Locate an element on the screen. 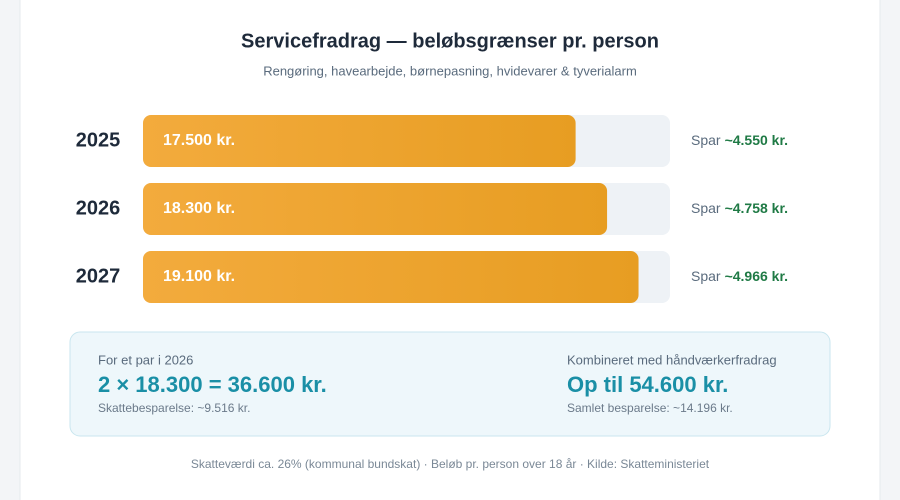 The width and height of the screenshot is (900, 500). value-label: 17.500 kr. is located at coordinates (199, 140).